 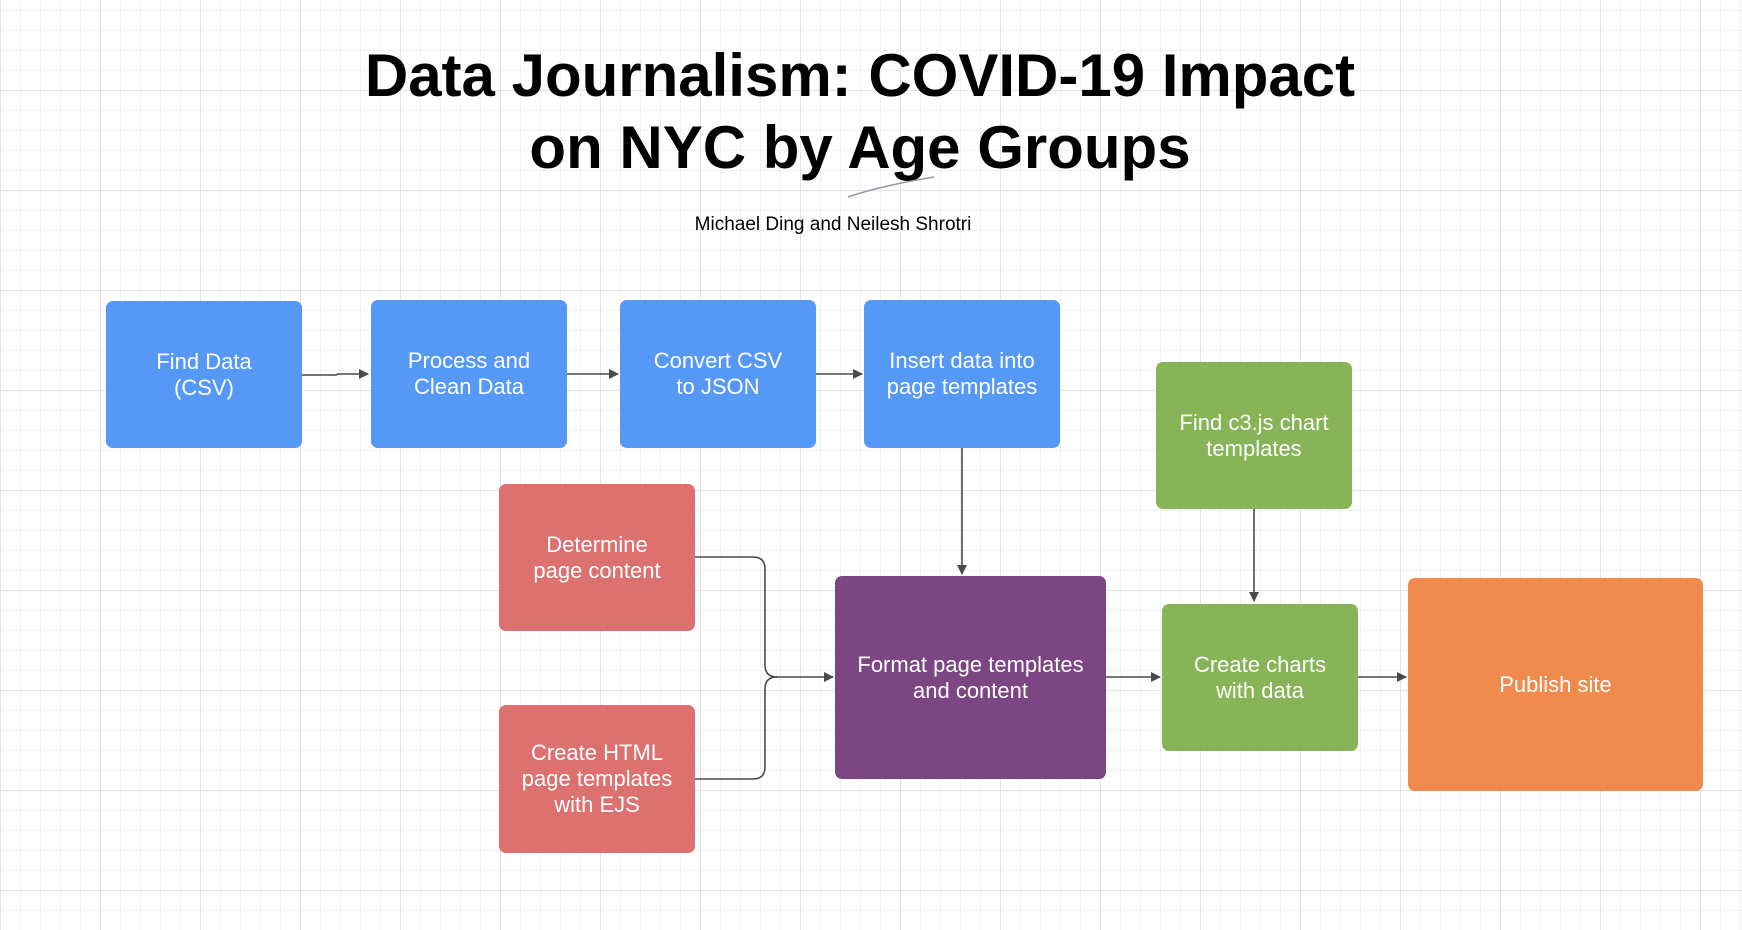 I want to click on node-insert-data-label: Insert data into page templates, so click(x=962, y=373).